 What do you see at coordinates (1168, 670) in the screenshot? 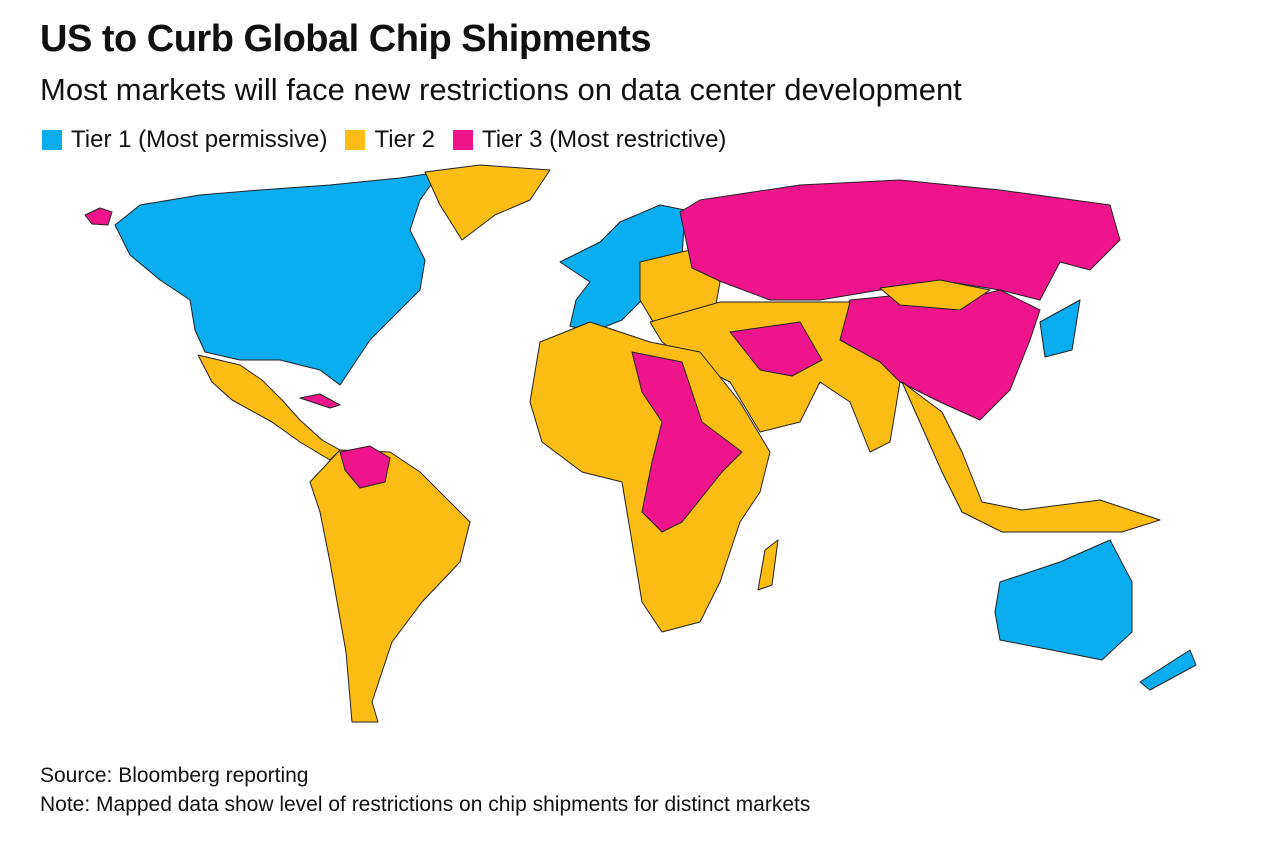
I see `region-new-zealand` at bounding box center [1168, 670].